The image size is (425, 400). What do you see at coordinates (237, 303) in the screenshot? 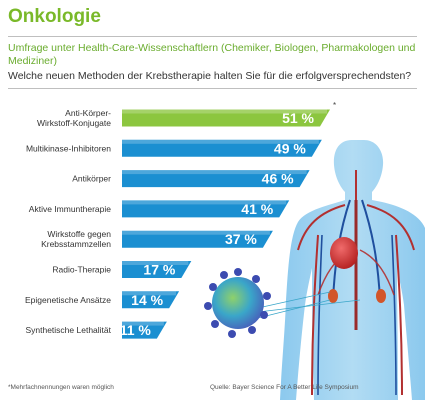
I see `tumor-cell-icon` at bounding box center [237, 303].